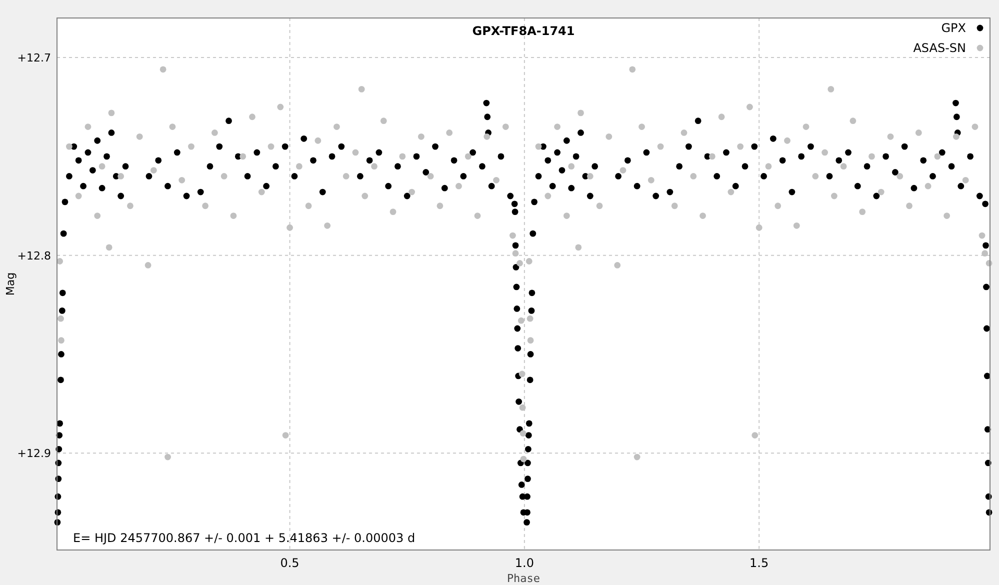 This screenshot has height=585, width=999. I want to click on text: GPX-TF8A-1741, so click(523, 31).